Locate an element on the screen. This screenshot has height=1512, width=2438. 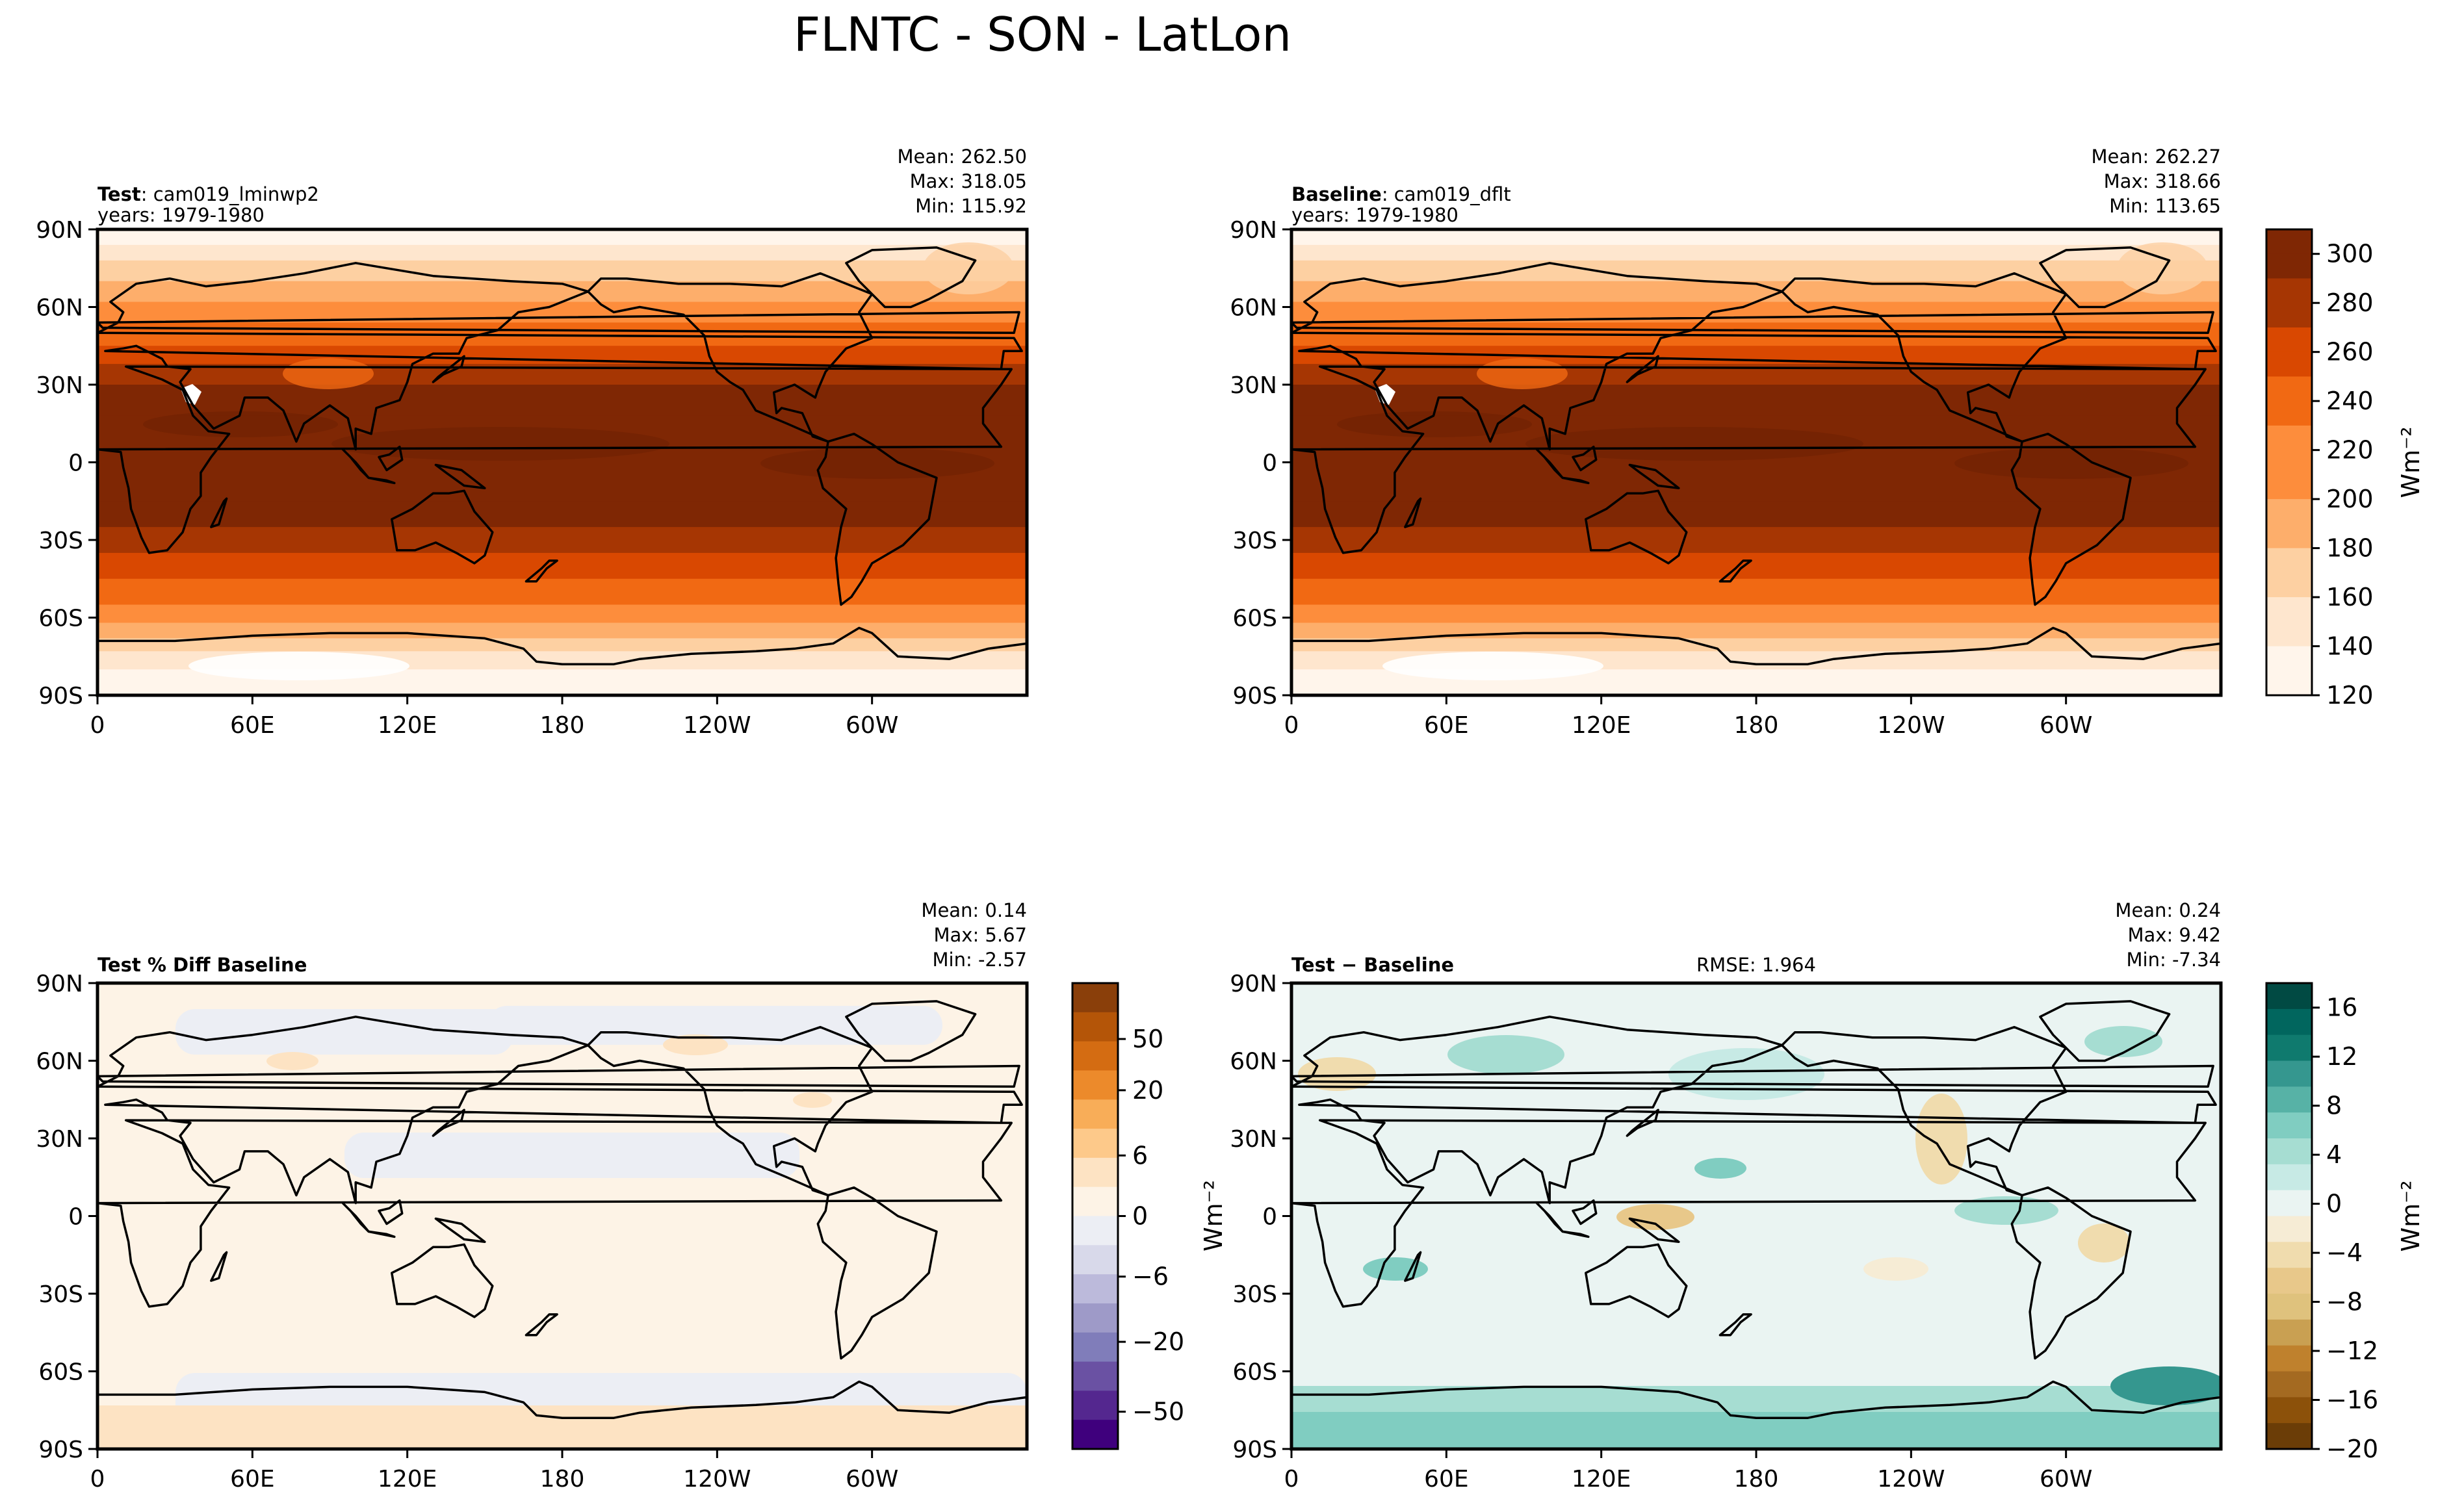
colorbar-tick-label: 4 is located at coordinates (2334, 1154).